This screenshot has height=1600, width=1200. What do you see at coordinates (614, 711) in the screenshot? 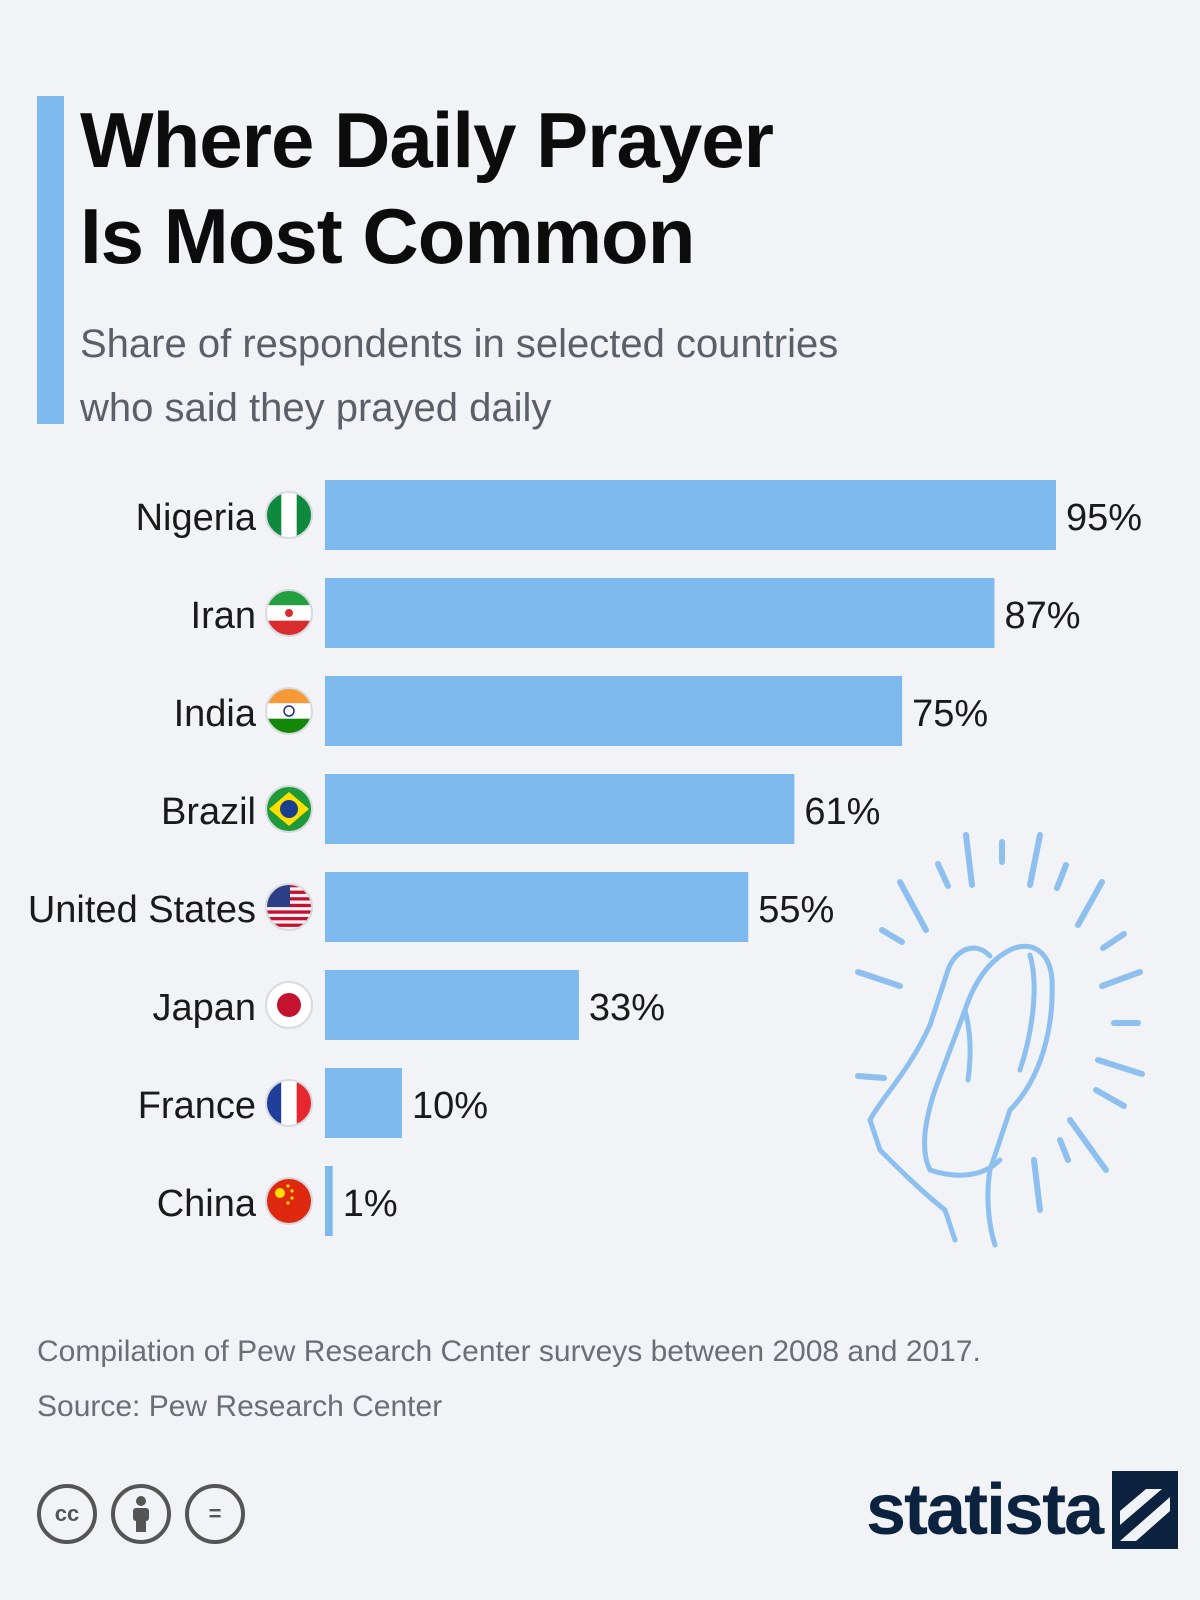
I see `bar-india` at bounding box center [614, 711].